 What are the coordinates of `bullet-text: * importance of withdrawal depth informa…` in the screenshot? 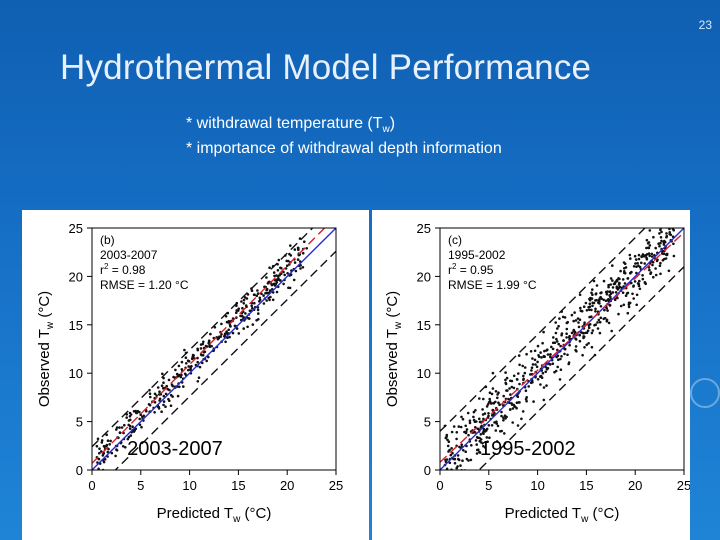 It's located at (344, 148).